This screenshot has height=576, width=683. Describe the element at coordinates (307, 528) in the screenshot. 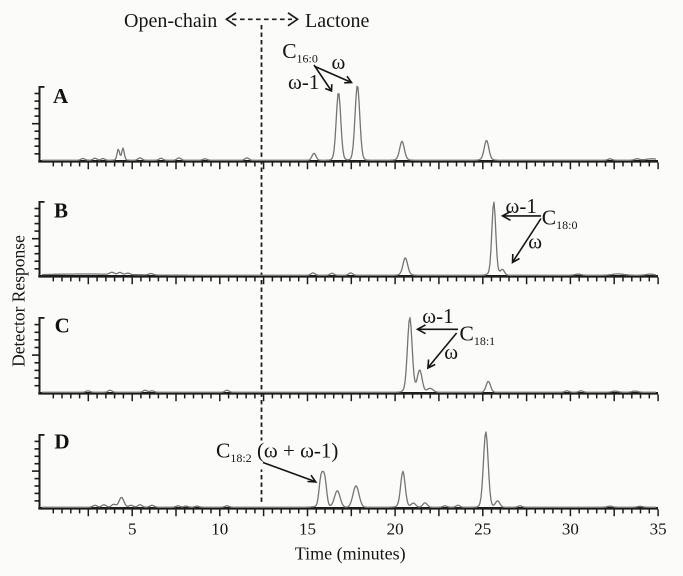

I see `svg-text: 15` at that location.